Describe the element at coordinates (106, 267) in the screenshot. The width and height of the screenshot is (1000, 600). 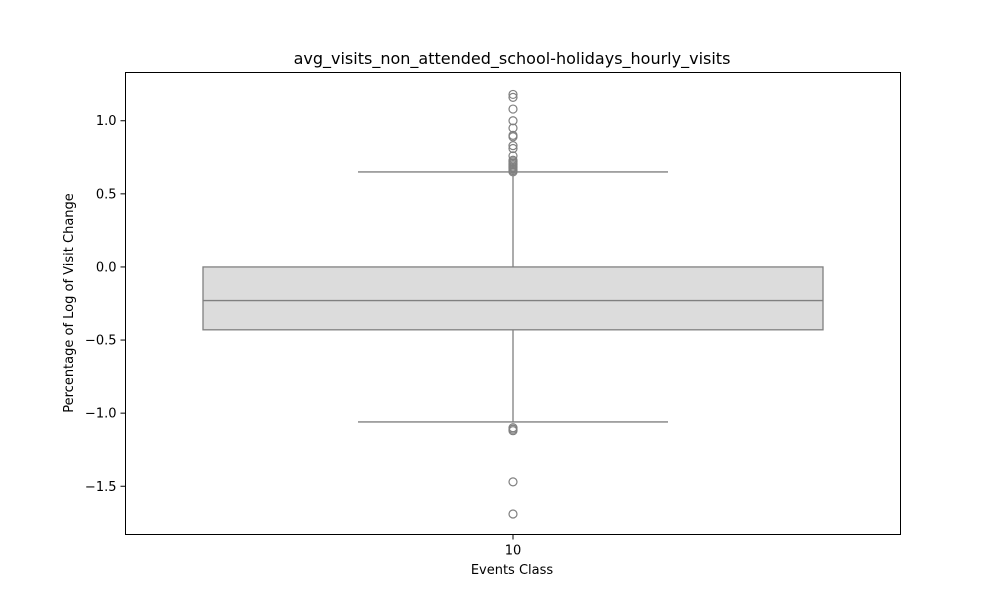
I see `y-tick-label: 0.0` at that location.